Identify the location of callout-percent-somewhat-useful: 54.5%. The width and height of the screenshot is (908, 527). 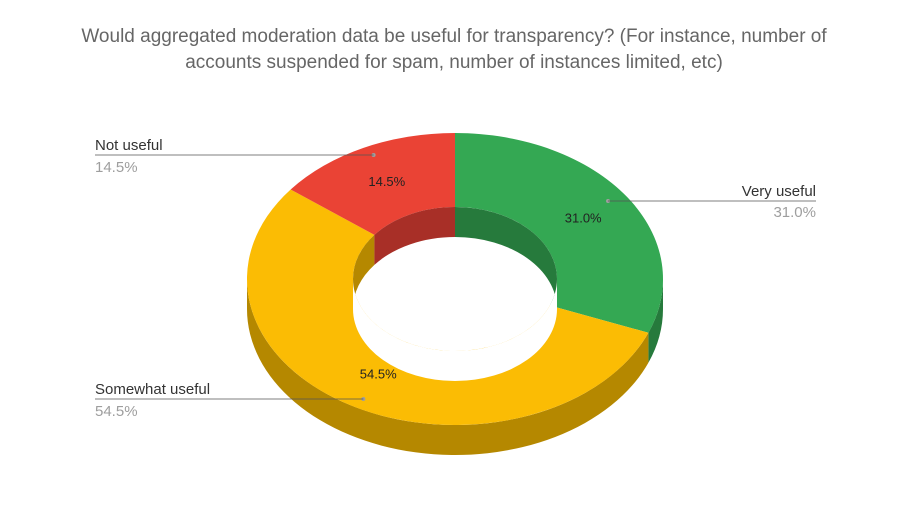
(116, 411).